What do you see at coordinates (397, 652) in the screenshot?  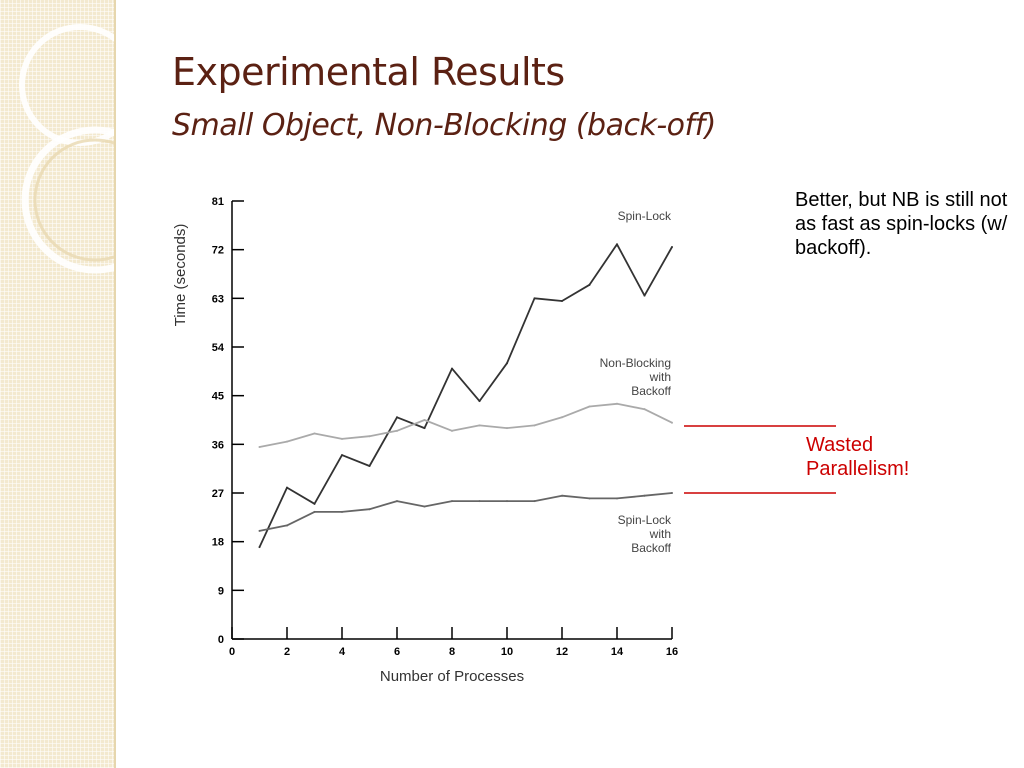 I see `x-tick-label-6: 6` at bounding box center [397, 652].